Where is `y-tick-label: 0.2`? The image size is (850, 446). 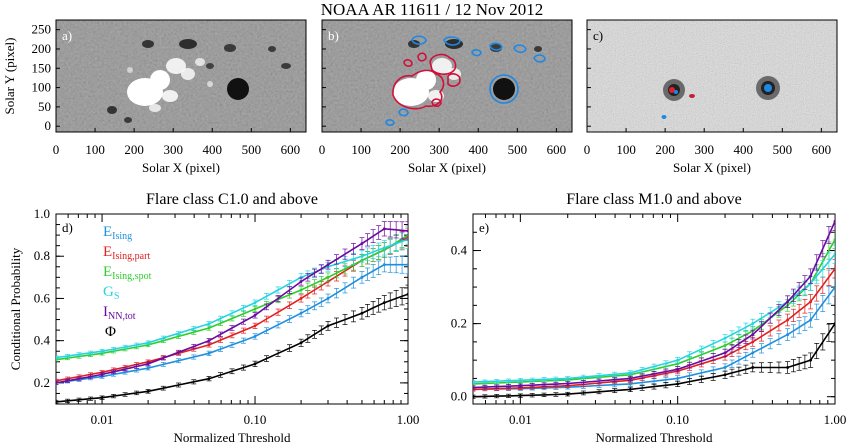 y-tick-label: 0.2 is located at coordinates (42, 382).